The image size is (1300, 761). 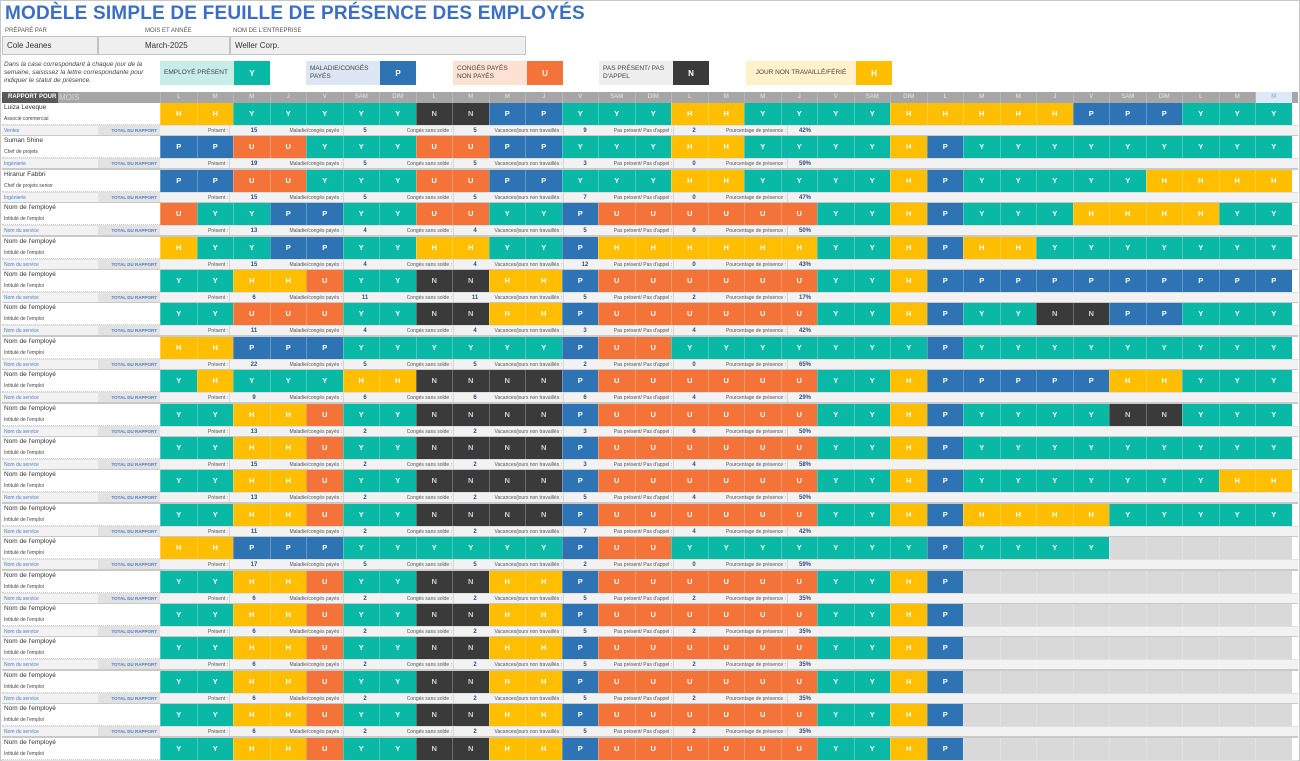 I want to click on report-period: MOIS, so click(x=69, y=97).